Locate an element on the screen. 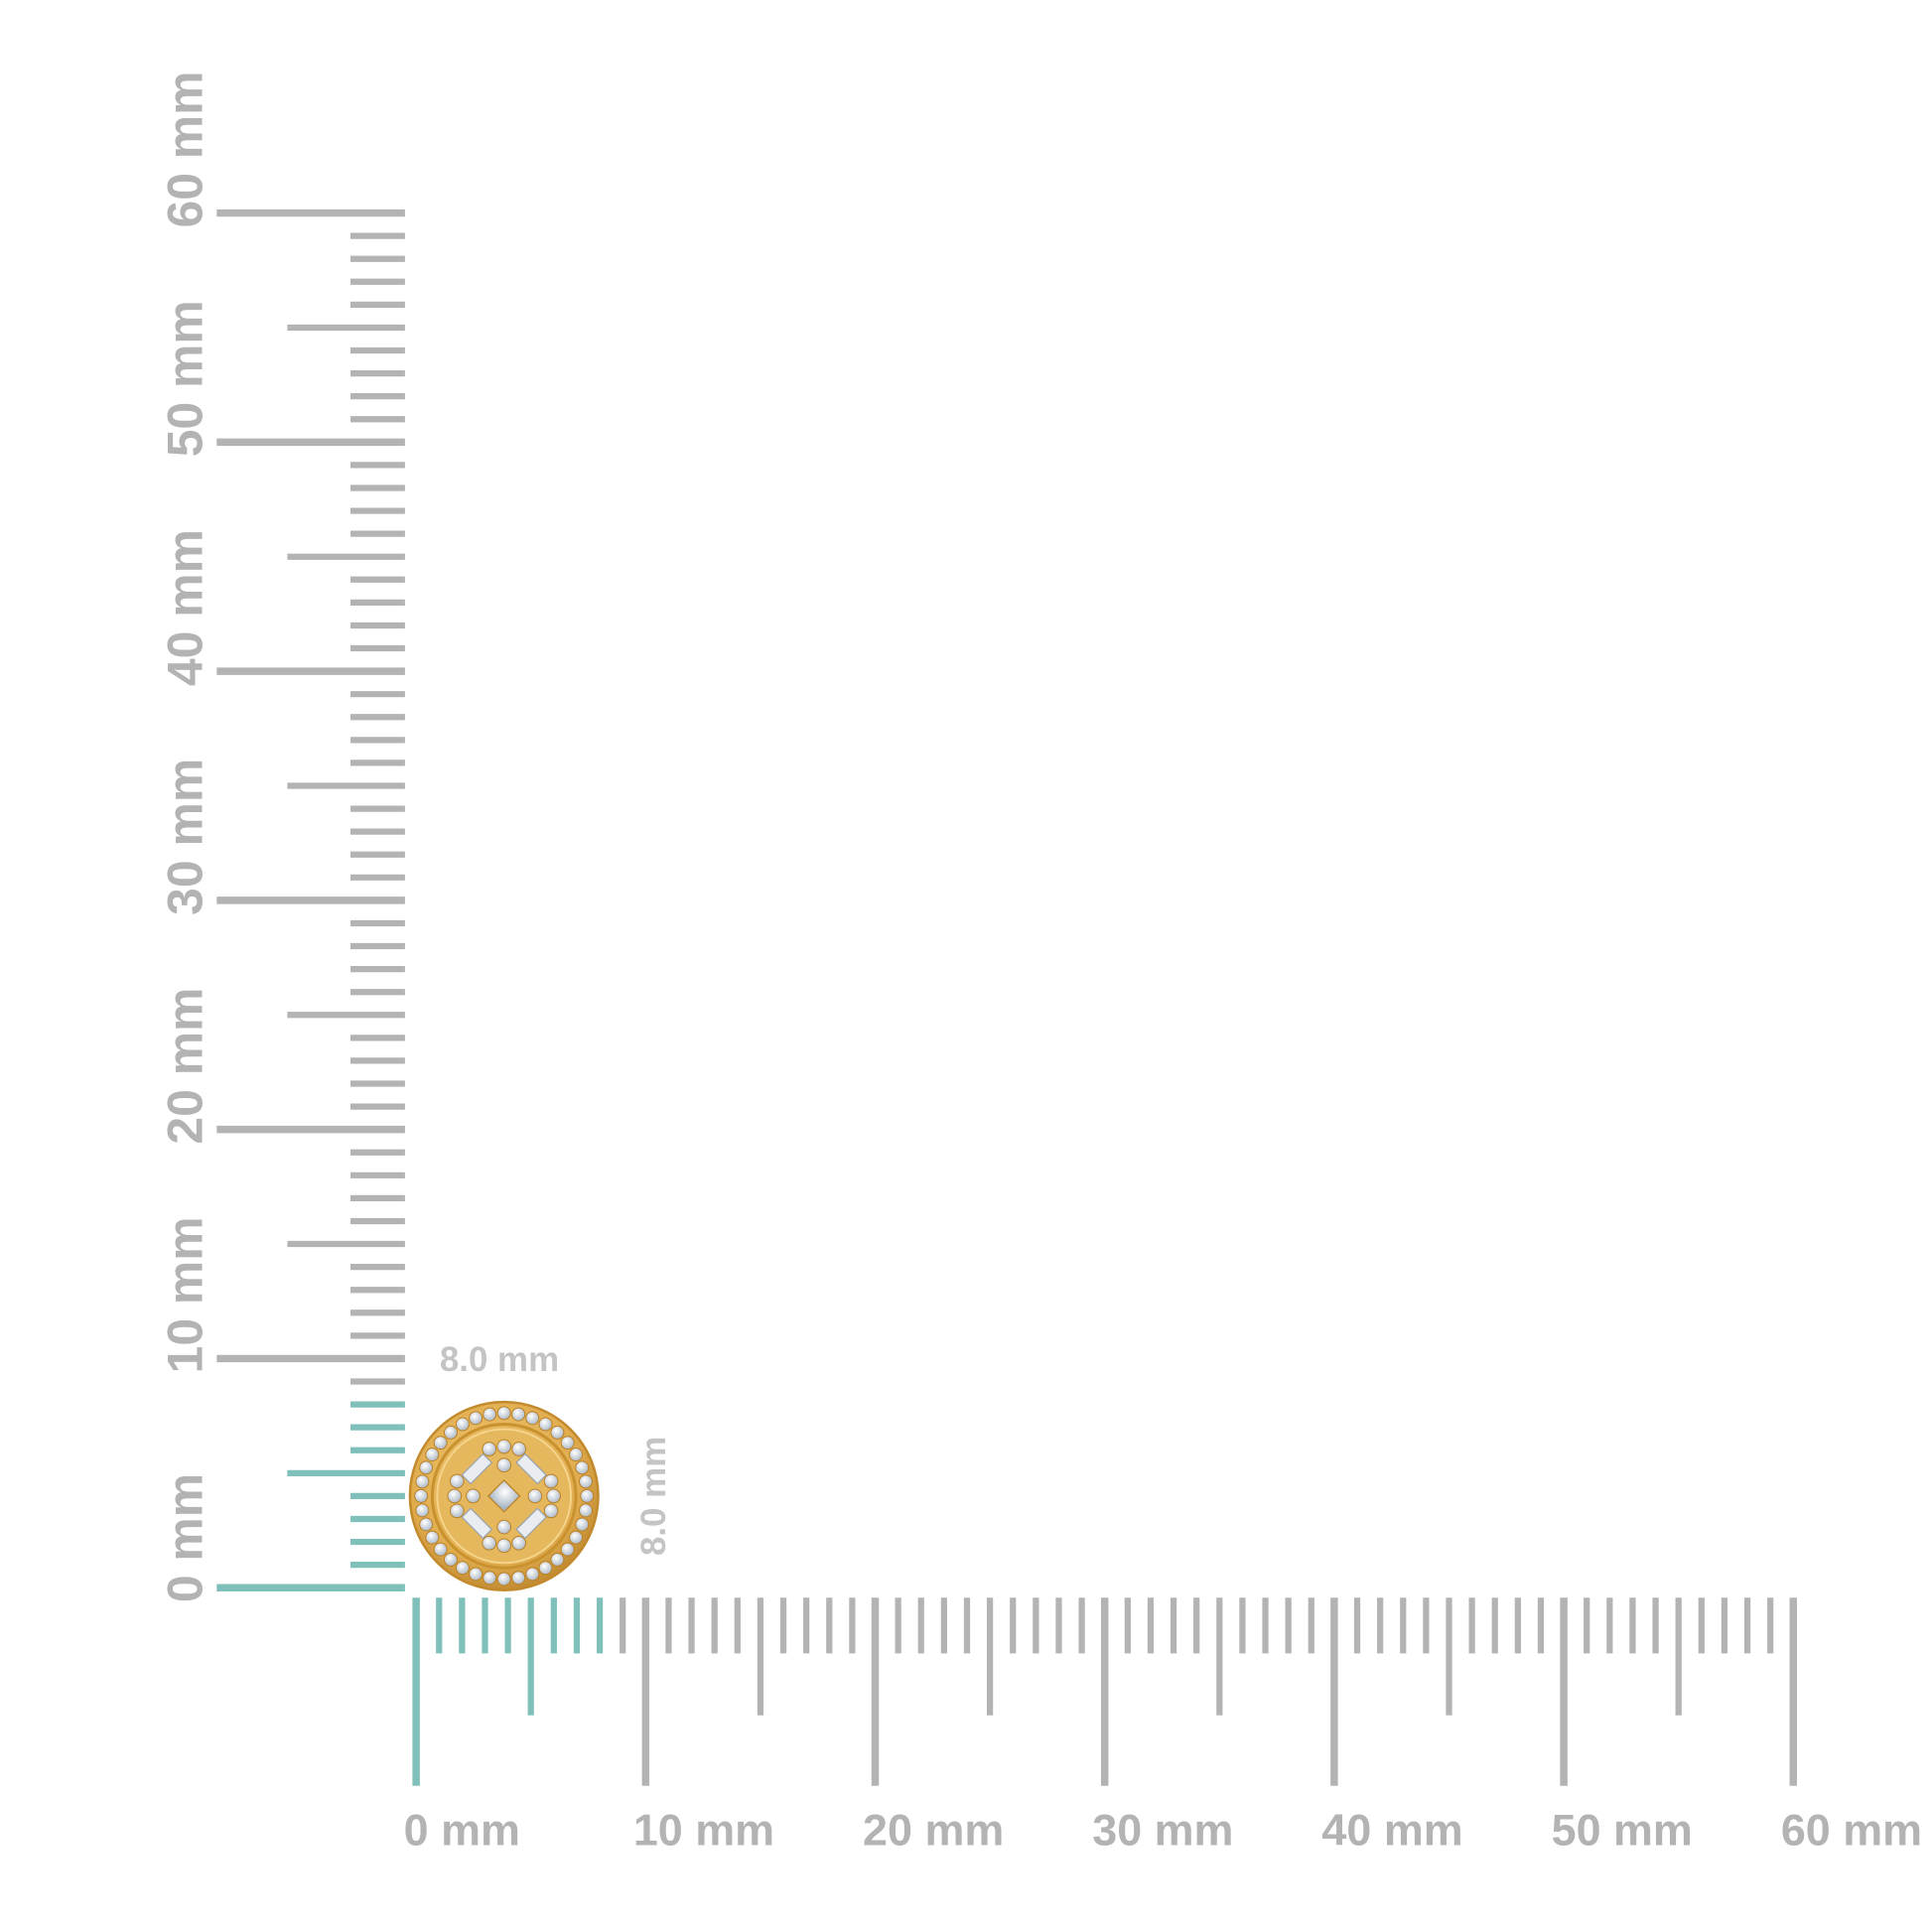 Image resolution: width=1932 pixels, height=1932 pixels. vertical-ruler-label: 30 mm is located at coordinates (184, 837).